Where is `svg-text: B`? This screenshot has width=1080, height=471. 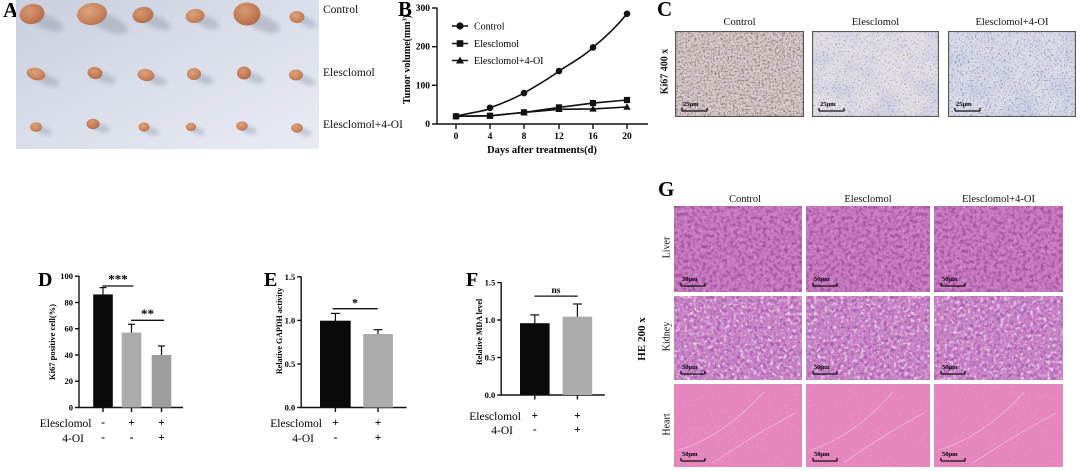 svg-text: B is located at coordinates (405, 10).